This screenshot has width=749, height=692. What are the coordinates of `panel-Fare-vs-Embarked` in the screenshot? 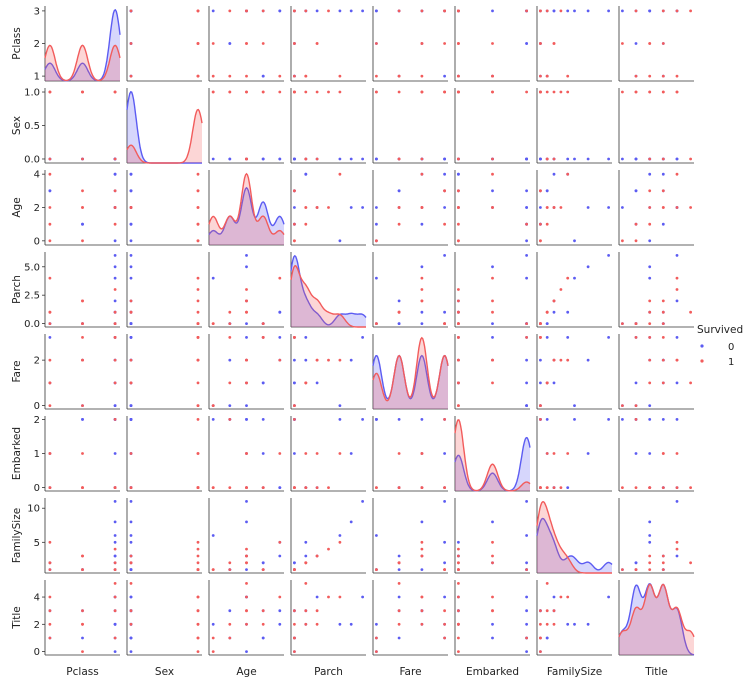 It's located at (492, 372).